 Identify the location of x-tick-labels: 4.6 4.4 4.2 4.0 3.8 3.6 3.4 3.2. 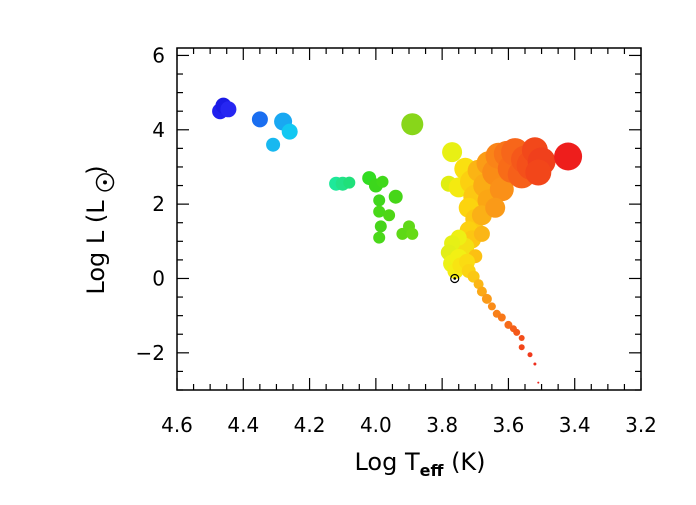
(409, 425).